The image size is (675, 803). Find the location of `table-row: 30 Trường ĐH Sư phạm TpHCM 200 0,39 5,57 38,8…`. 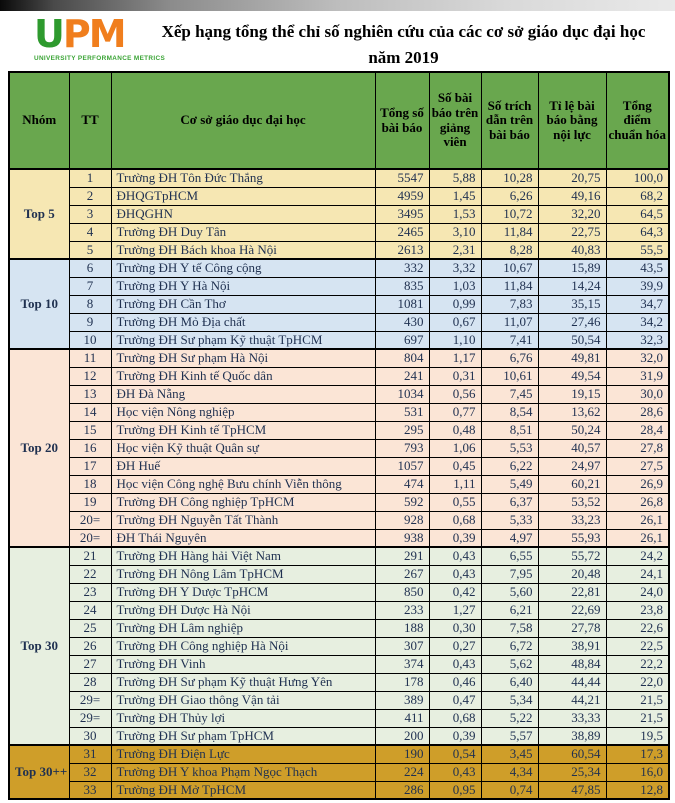

table-row: 30 Trường ĐH Sư phạm TpHCM 200 0,39 5,57 38,8… is located at coordinates (339, 736).